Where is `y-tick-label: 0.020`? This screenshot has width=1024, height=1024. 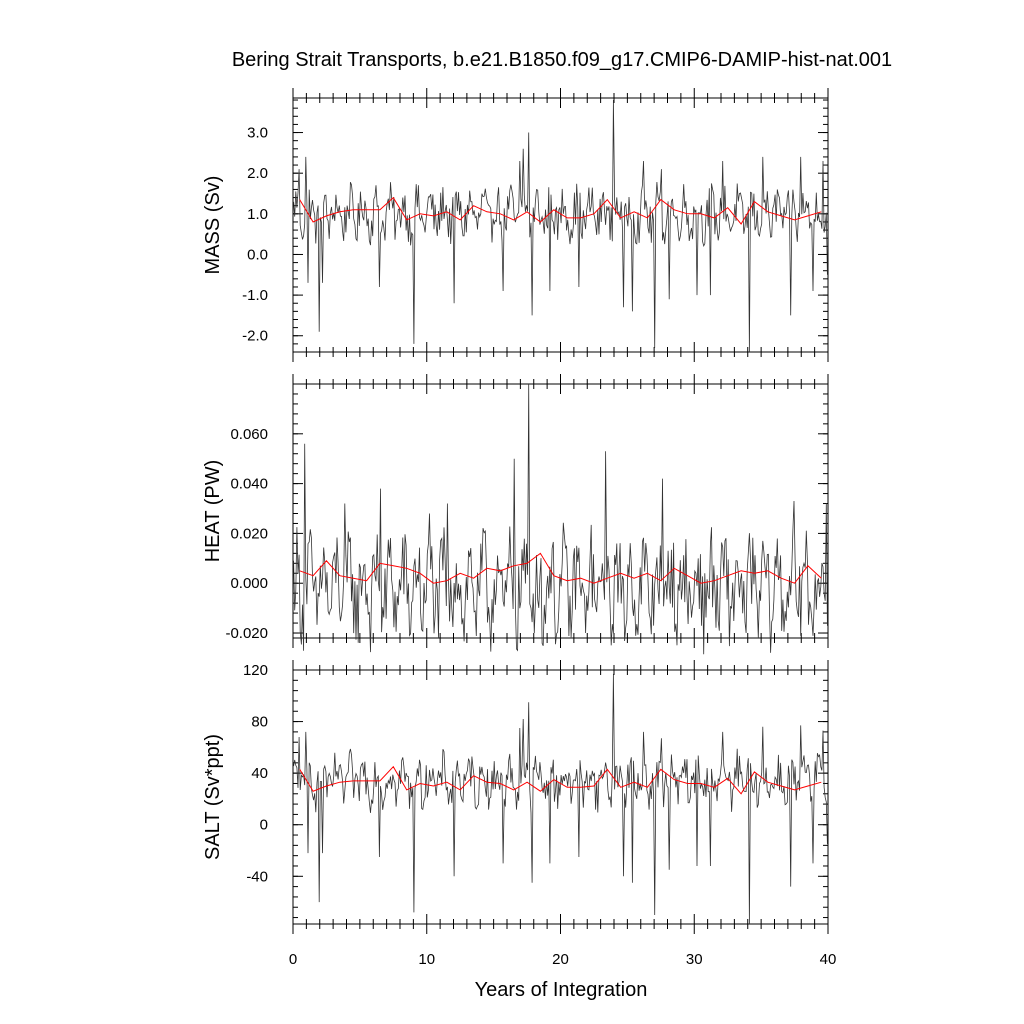 y-tick-label: 0.020 is located at coordinates (249, 533).